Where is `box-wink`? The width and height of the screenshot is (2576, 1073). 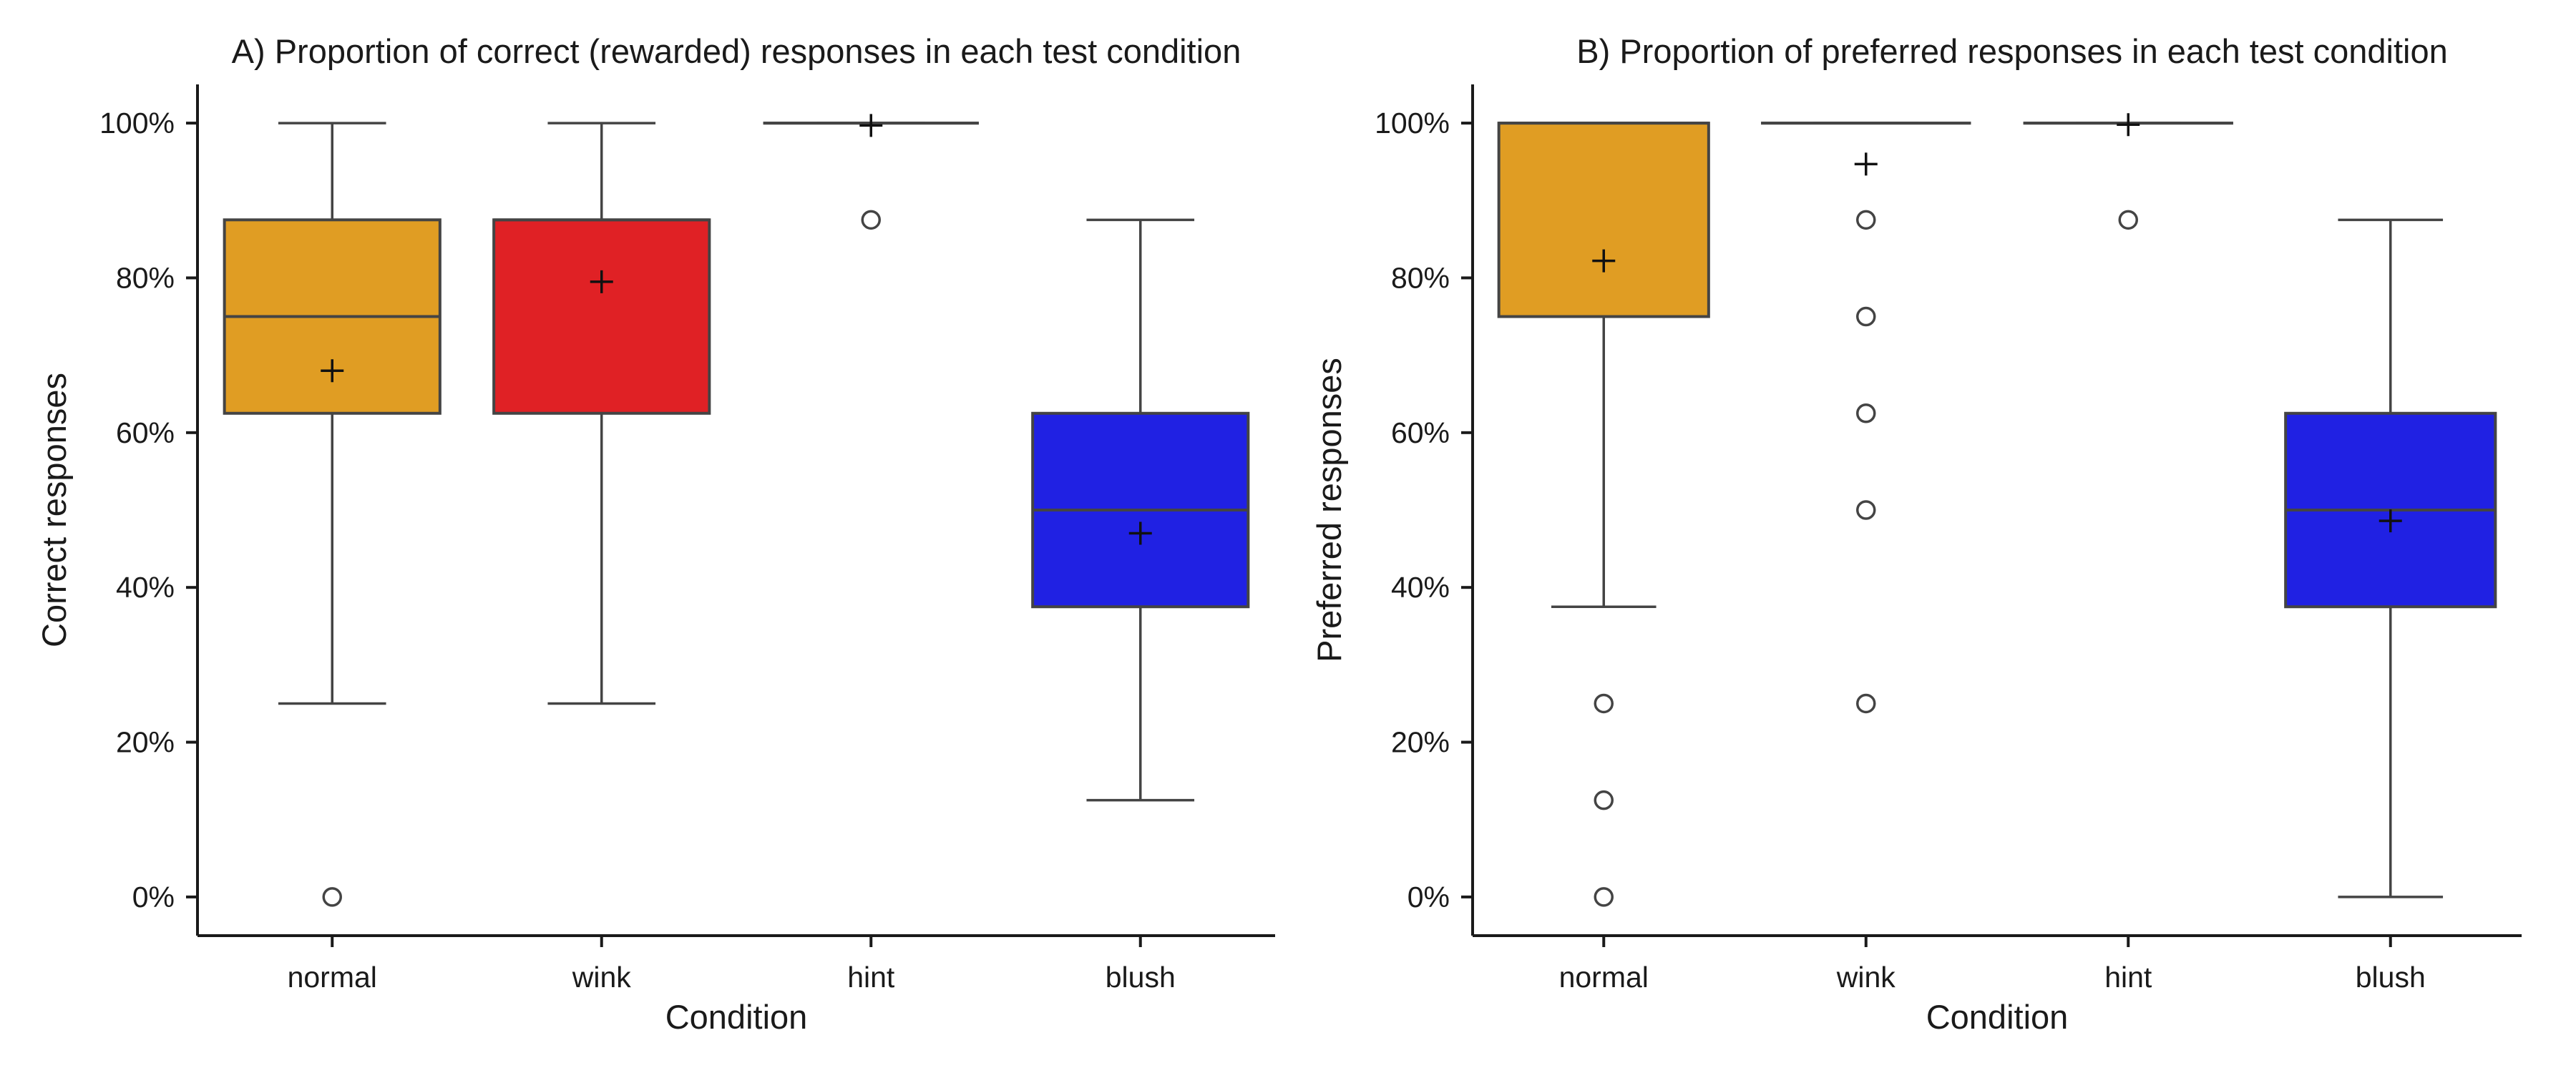 box-wink is located at coordinates (601, 316).